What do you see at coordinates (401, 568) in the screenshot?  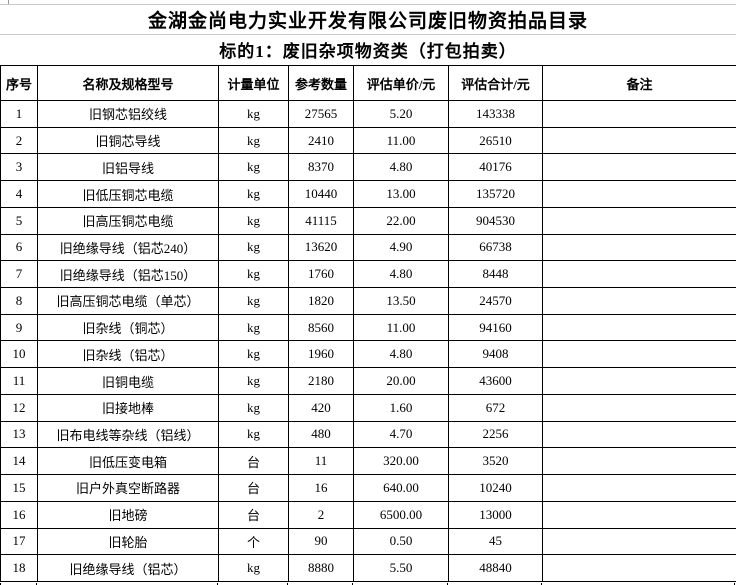 I see `cell-unit-price: 5.50` at bounding box center [401, 568].